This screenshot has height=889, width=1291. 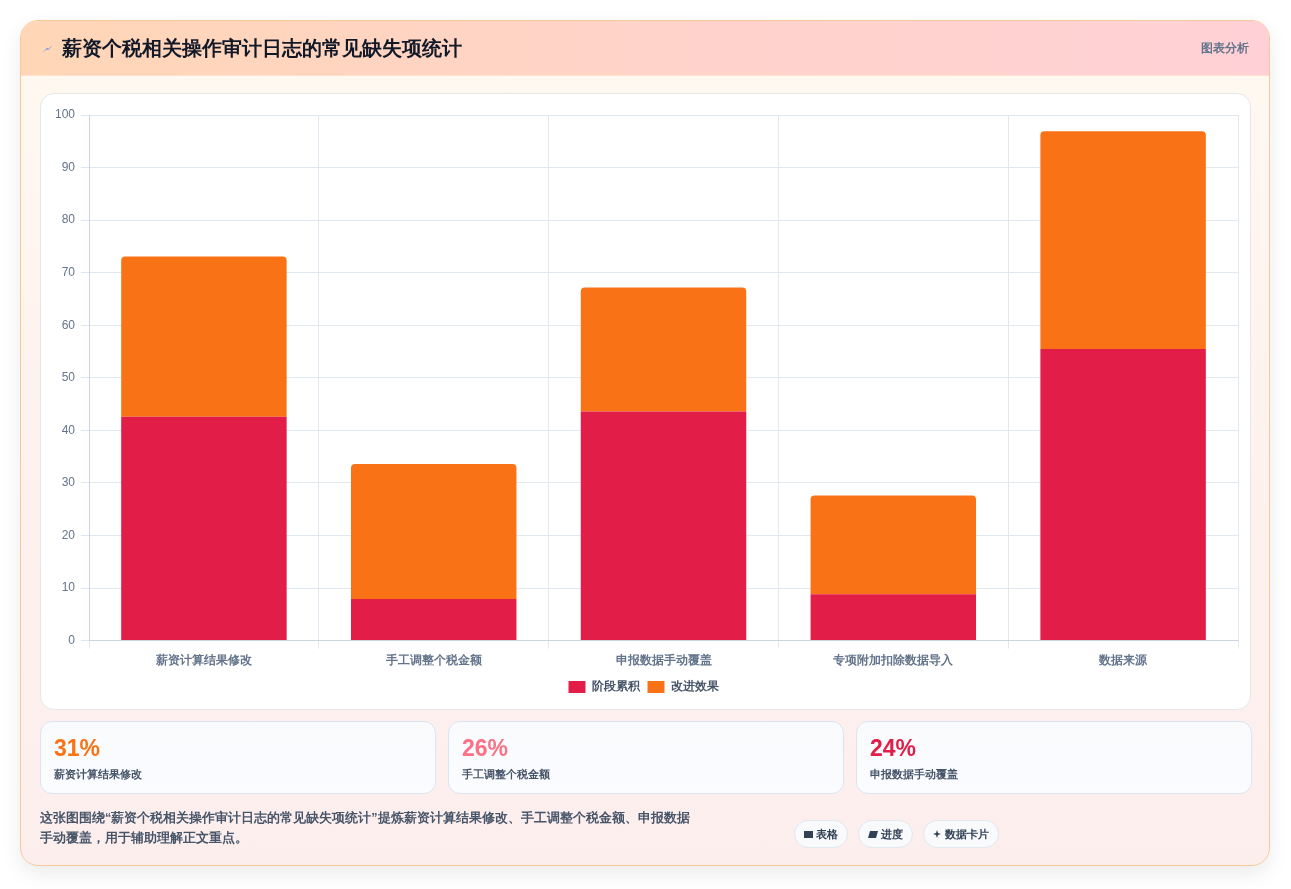 I want to click on legend-label: 改进效果, so click(x=695, y=686).